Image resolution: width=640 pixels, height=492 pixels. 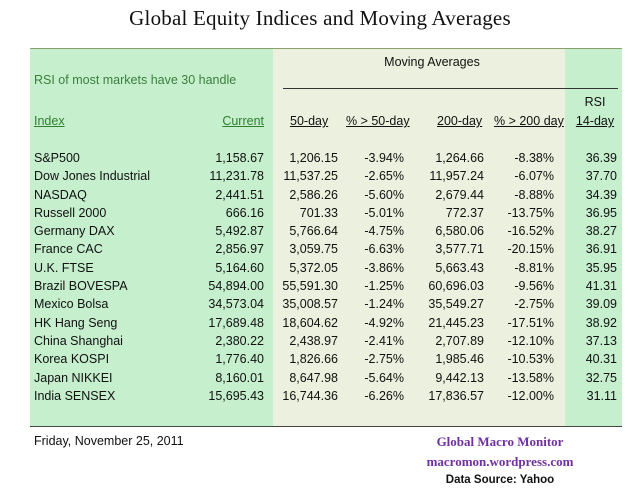 I want to click on cell-50-day: 11,537.25, so click(x=310, y=176).